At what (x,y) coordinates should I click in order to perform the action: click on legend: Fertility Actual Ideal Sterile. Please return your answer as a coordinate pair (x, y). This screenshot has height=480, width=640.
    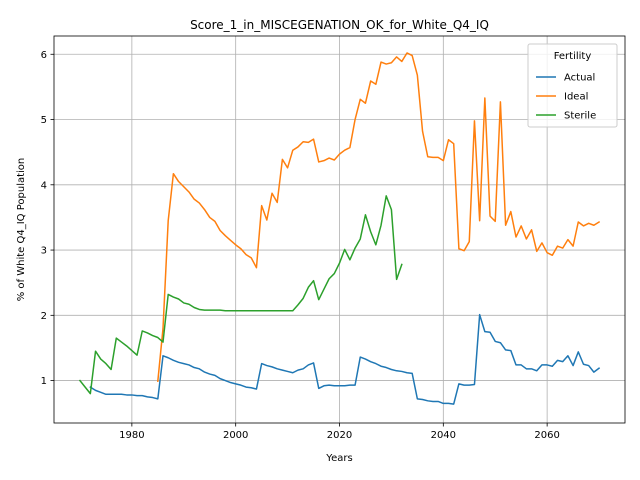
    Looking at the image, I should click on (572, 85).